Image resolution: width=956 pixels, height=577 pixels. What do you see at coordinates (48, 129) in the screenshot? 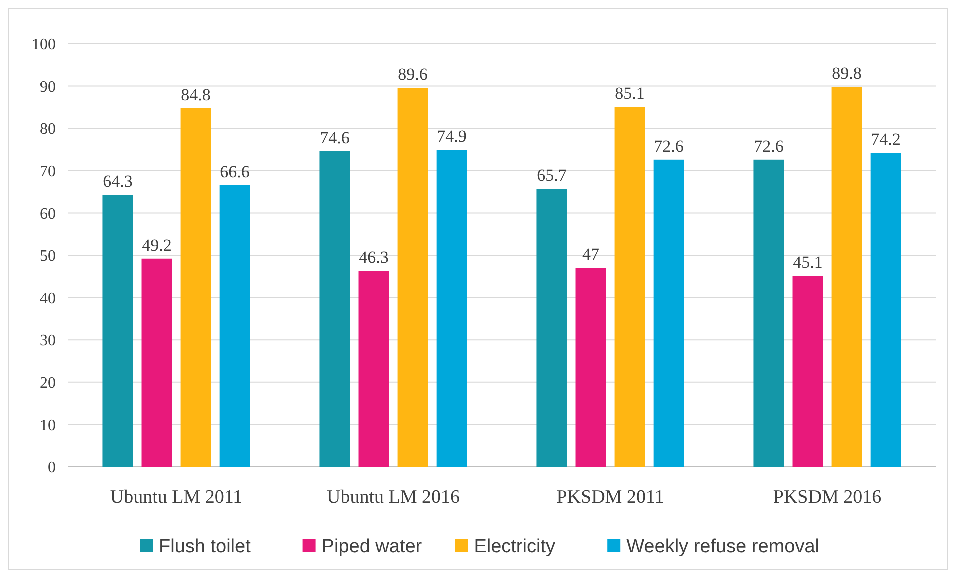
I see `y-tick-label: 80` at bounding box center [48, 129].